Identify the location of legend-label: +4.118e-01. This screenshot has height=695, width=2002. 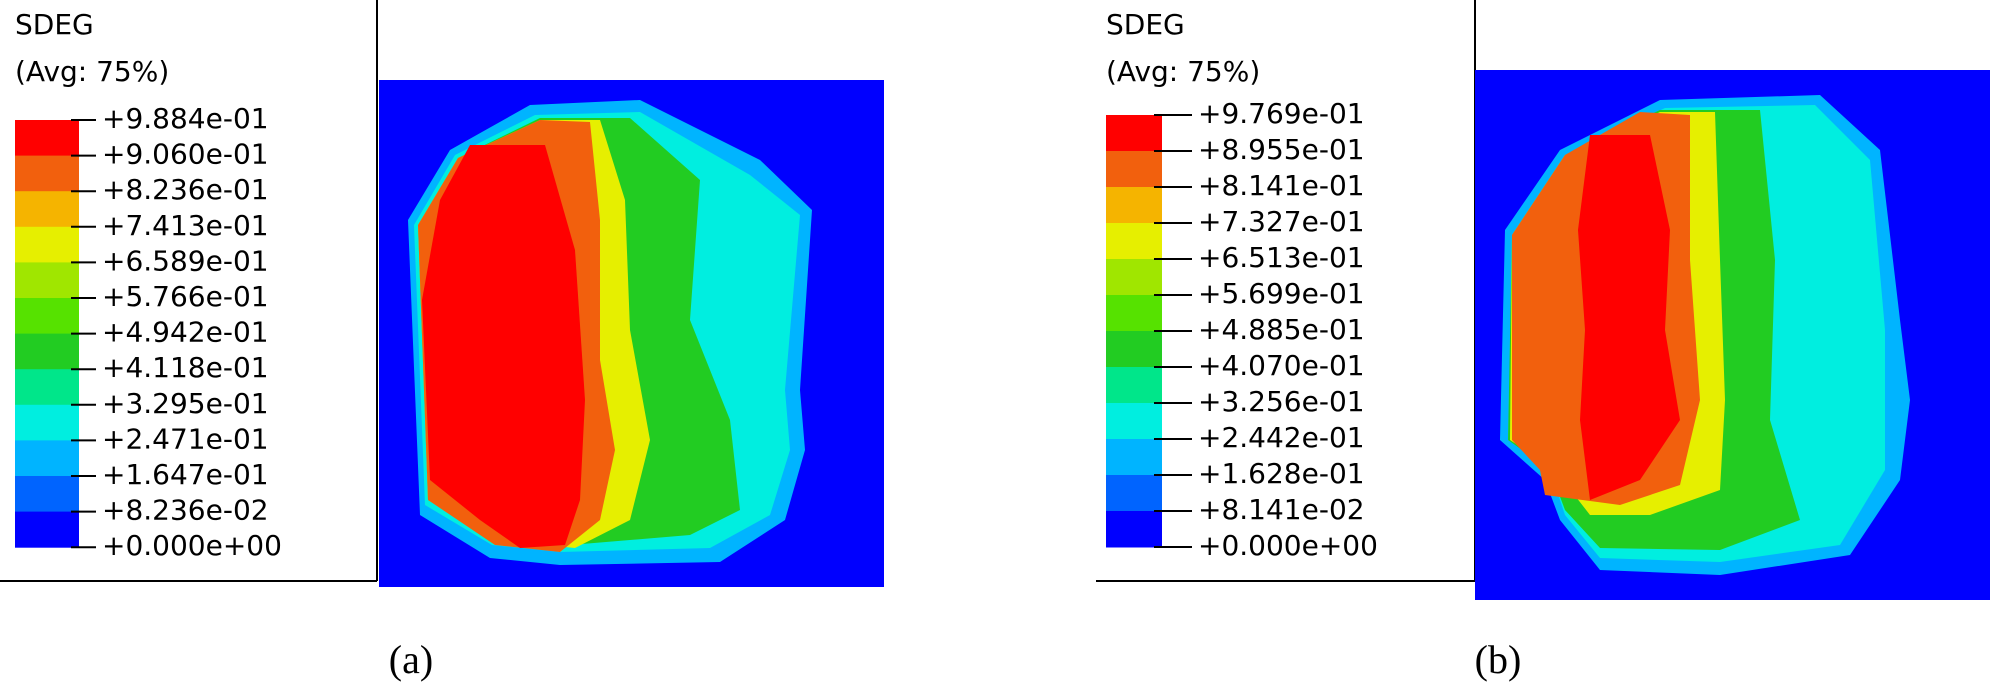
(185, 367).